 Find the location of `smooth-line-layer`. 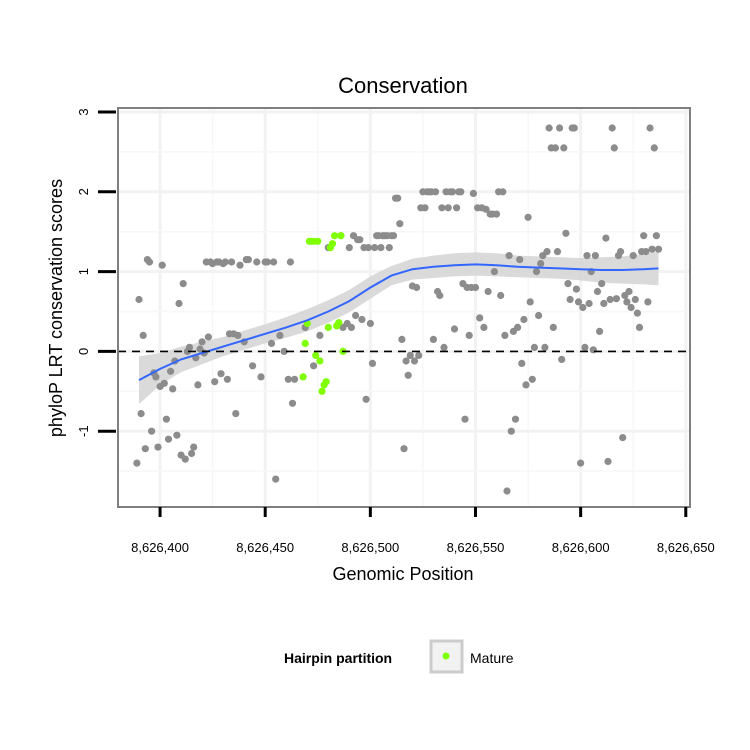

smooth-line-layer is located at coordinates (398, 322).